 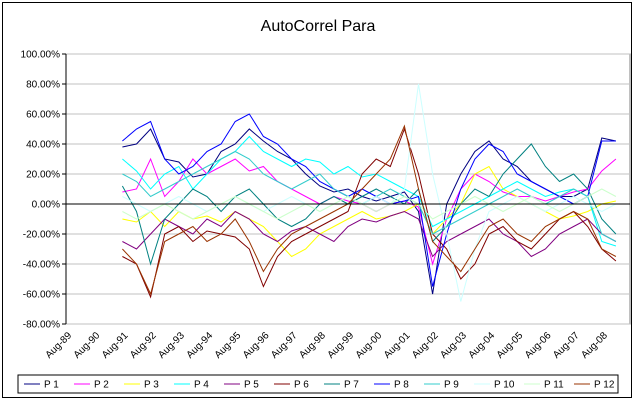 I want to click on legend-box, so click(x=318, y=384).